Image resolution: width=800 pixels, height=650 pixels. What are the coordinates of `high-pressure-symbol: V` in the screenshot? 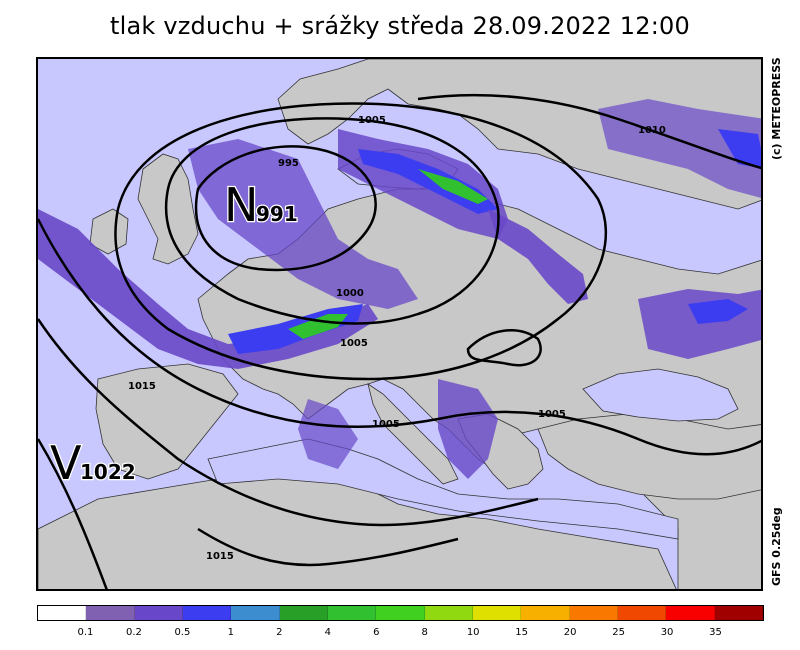 It's located at (66, 463).